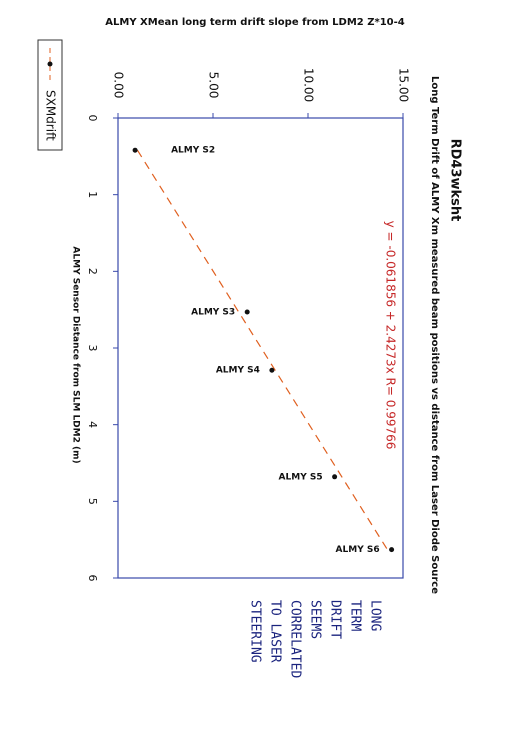 Image resolution: width=509 pixels, height=740 pixels. Describe the element at coordinates (404, 85) in the screenshot. I see `y-tick-label: 15.00` at that location.